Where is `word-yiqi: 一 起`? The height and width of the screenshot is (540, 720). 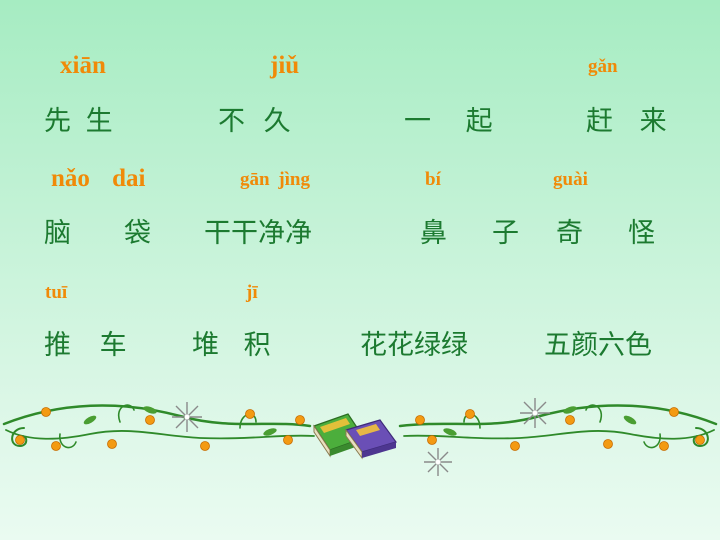
word-yiqi: 一 起 is located at coordinates (448, 121).